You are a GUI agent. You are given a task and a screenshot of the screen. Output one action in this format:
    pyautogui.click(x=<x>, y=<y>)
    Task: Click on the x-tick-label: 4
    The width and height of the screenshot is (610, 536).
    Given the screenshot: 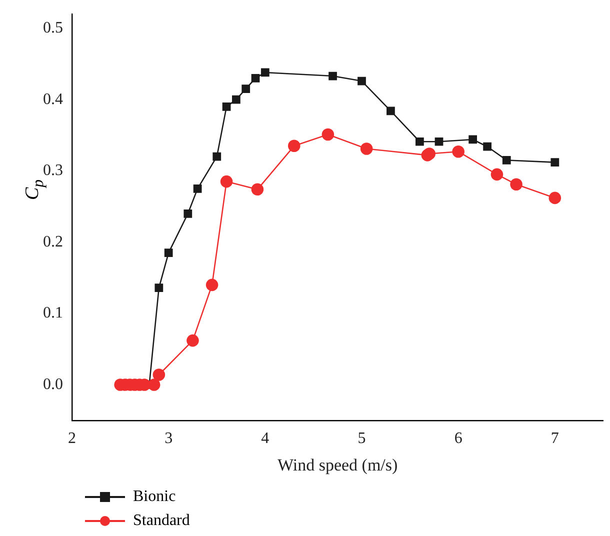 What is the action you would take?
    pyautogui.click(x=265, y=439)
    